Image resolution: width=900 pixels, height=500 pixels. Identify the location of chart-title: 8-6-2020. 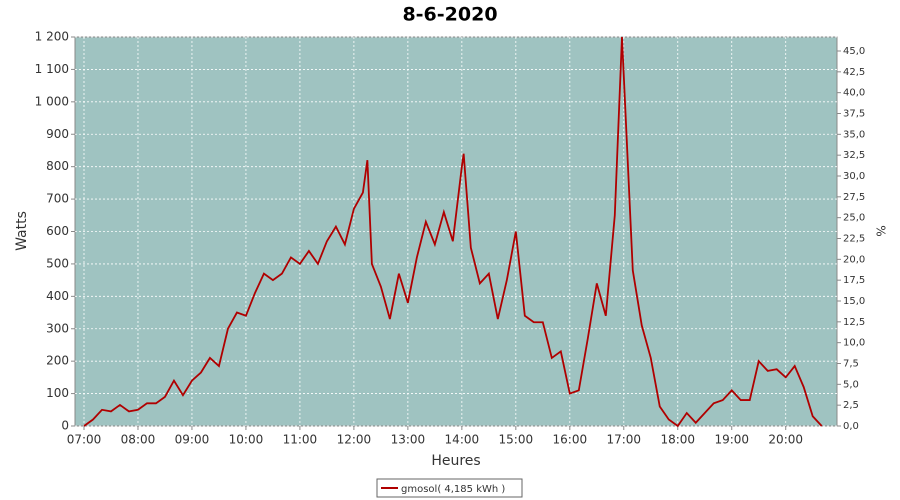
(449, 15).